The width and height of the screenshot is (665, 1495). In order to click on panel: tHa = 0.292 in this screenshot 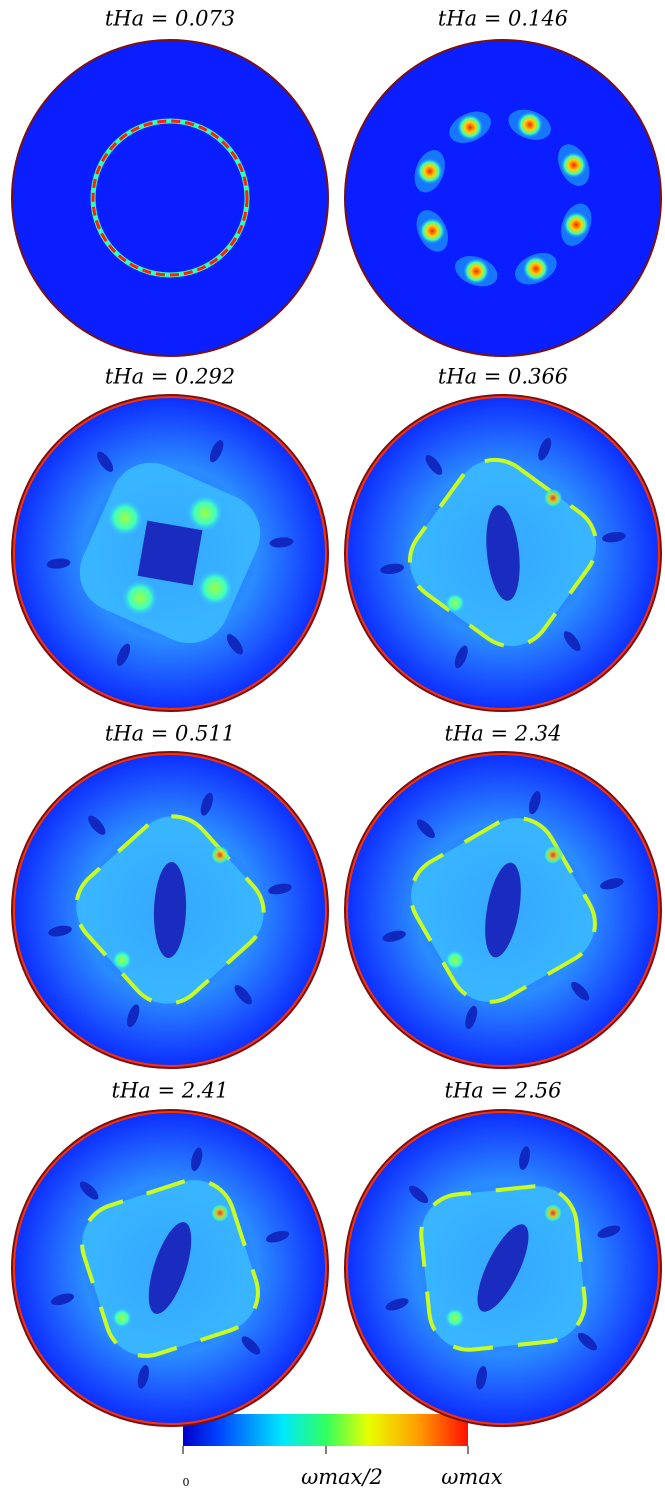, I will do `click(170, 538)`.